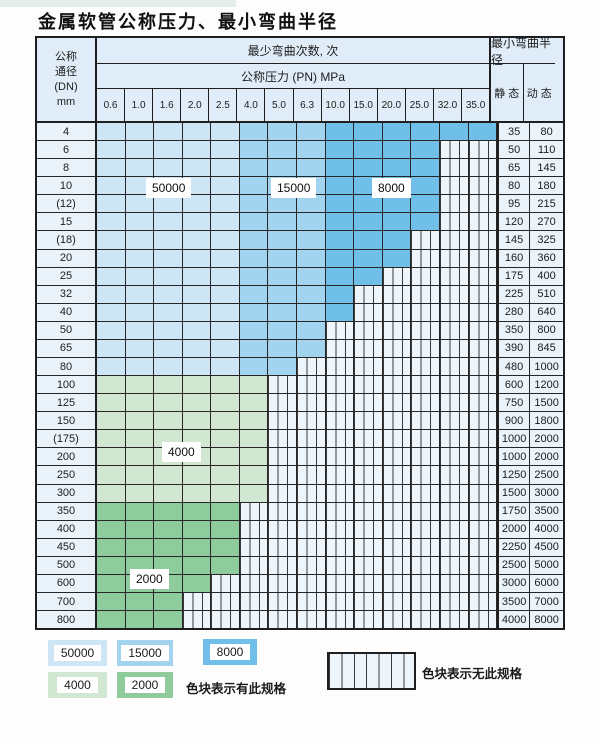 This screenshot has width=600, height=743. I want to click on table-row: 4 35 80, so click(300, 132).